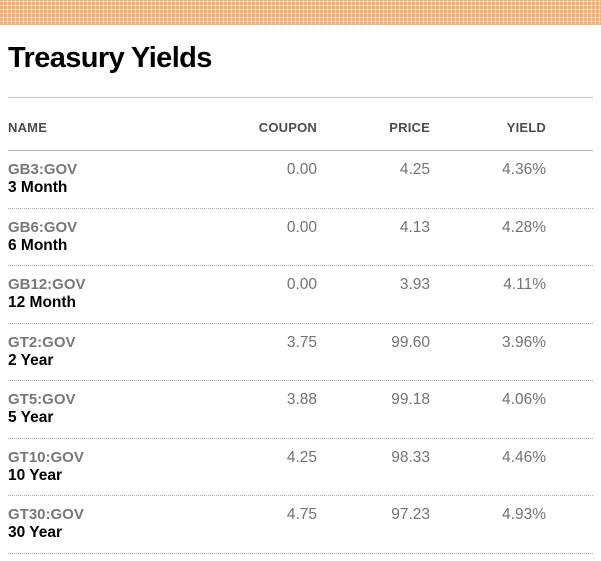  I want to click on maturity-label: 3 Month, so click(38, 187).